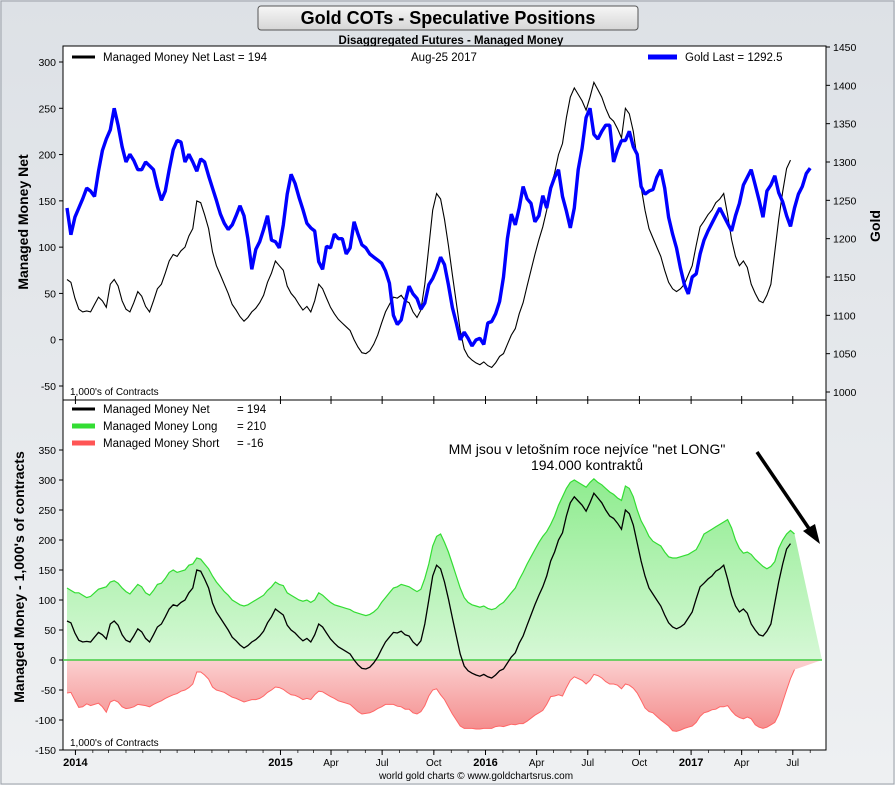  I want to click on top-y2tick-label: 1150, so click(844, 278).